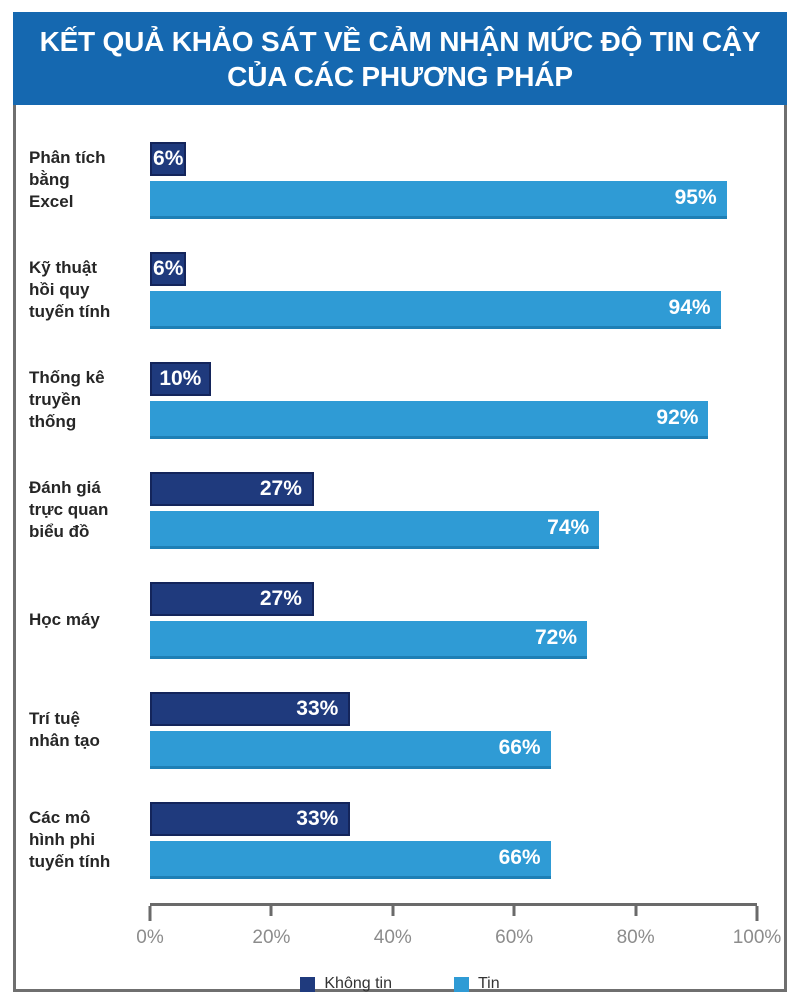  I want to click on bar-pair: 27% 74%, so click(453, 510).